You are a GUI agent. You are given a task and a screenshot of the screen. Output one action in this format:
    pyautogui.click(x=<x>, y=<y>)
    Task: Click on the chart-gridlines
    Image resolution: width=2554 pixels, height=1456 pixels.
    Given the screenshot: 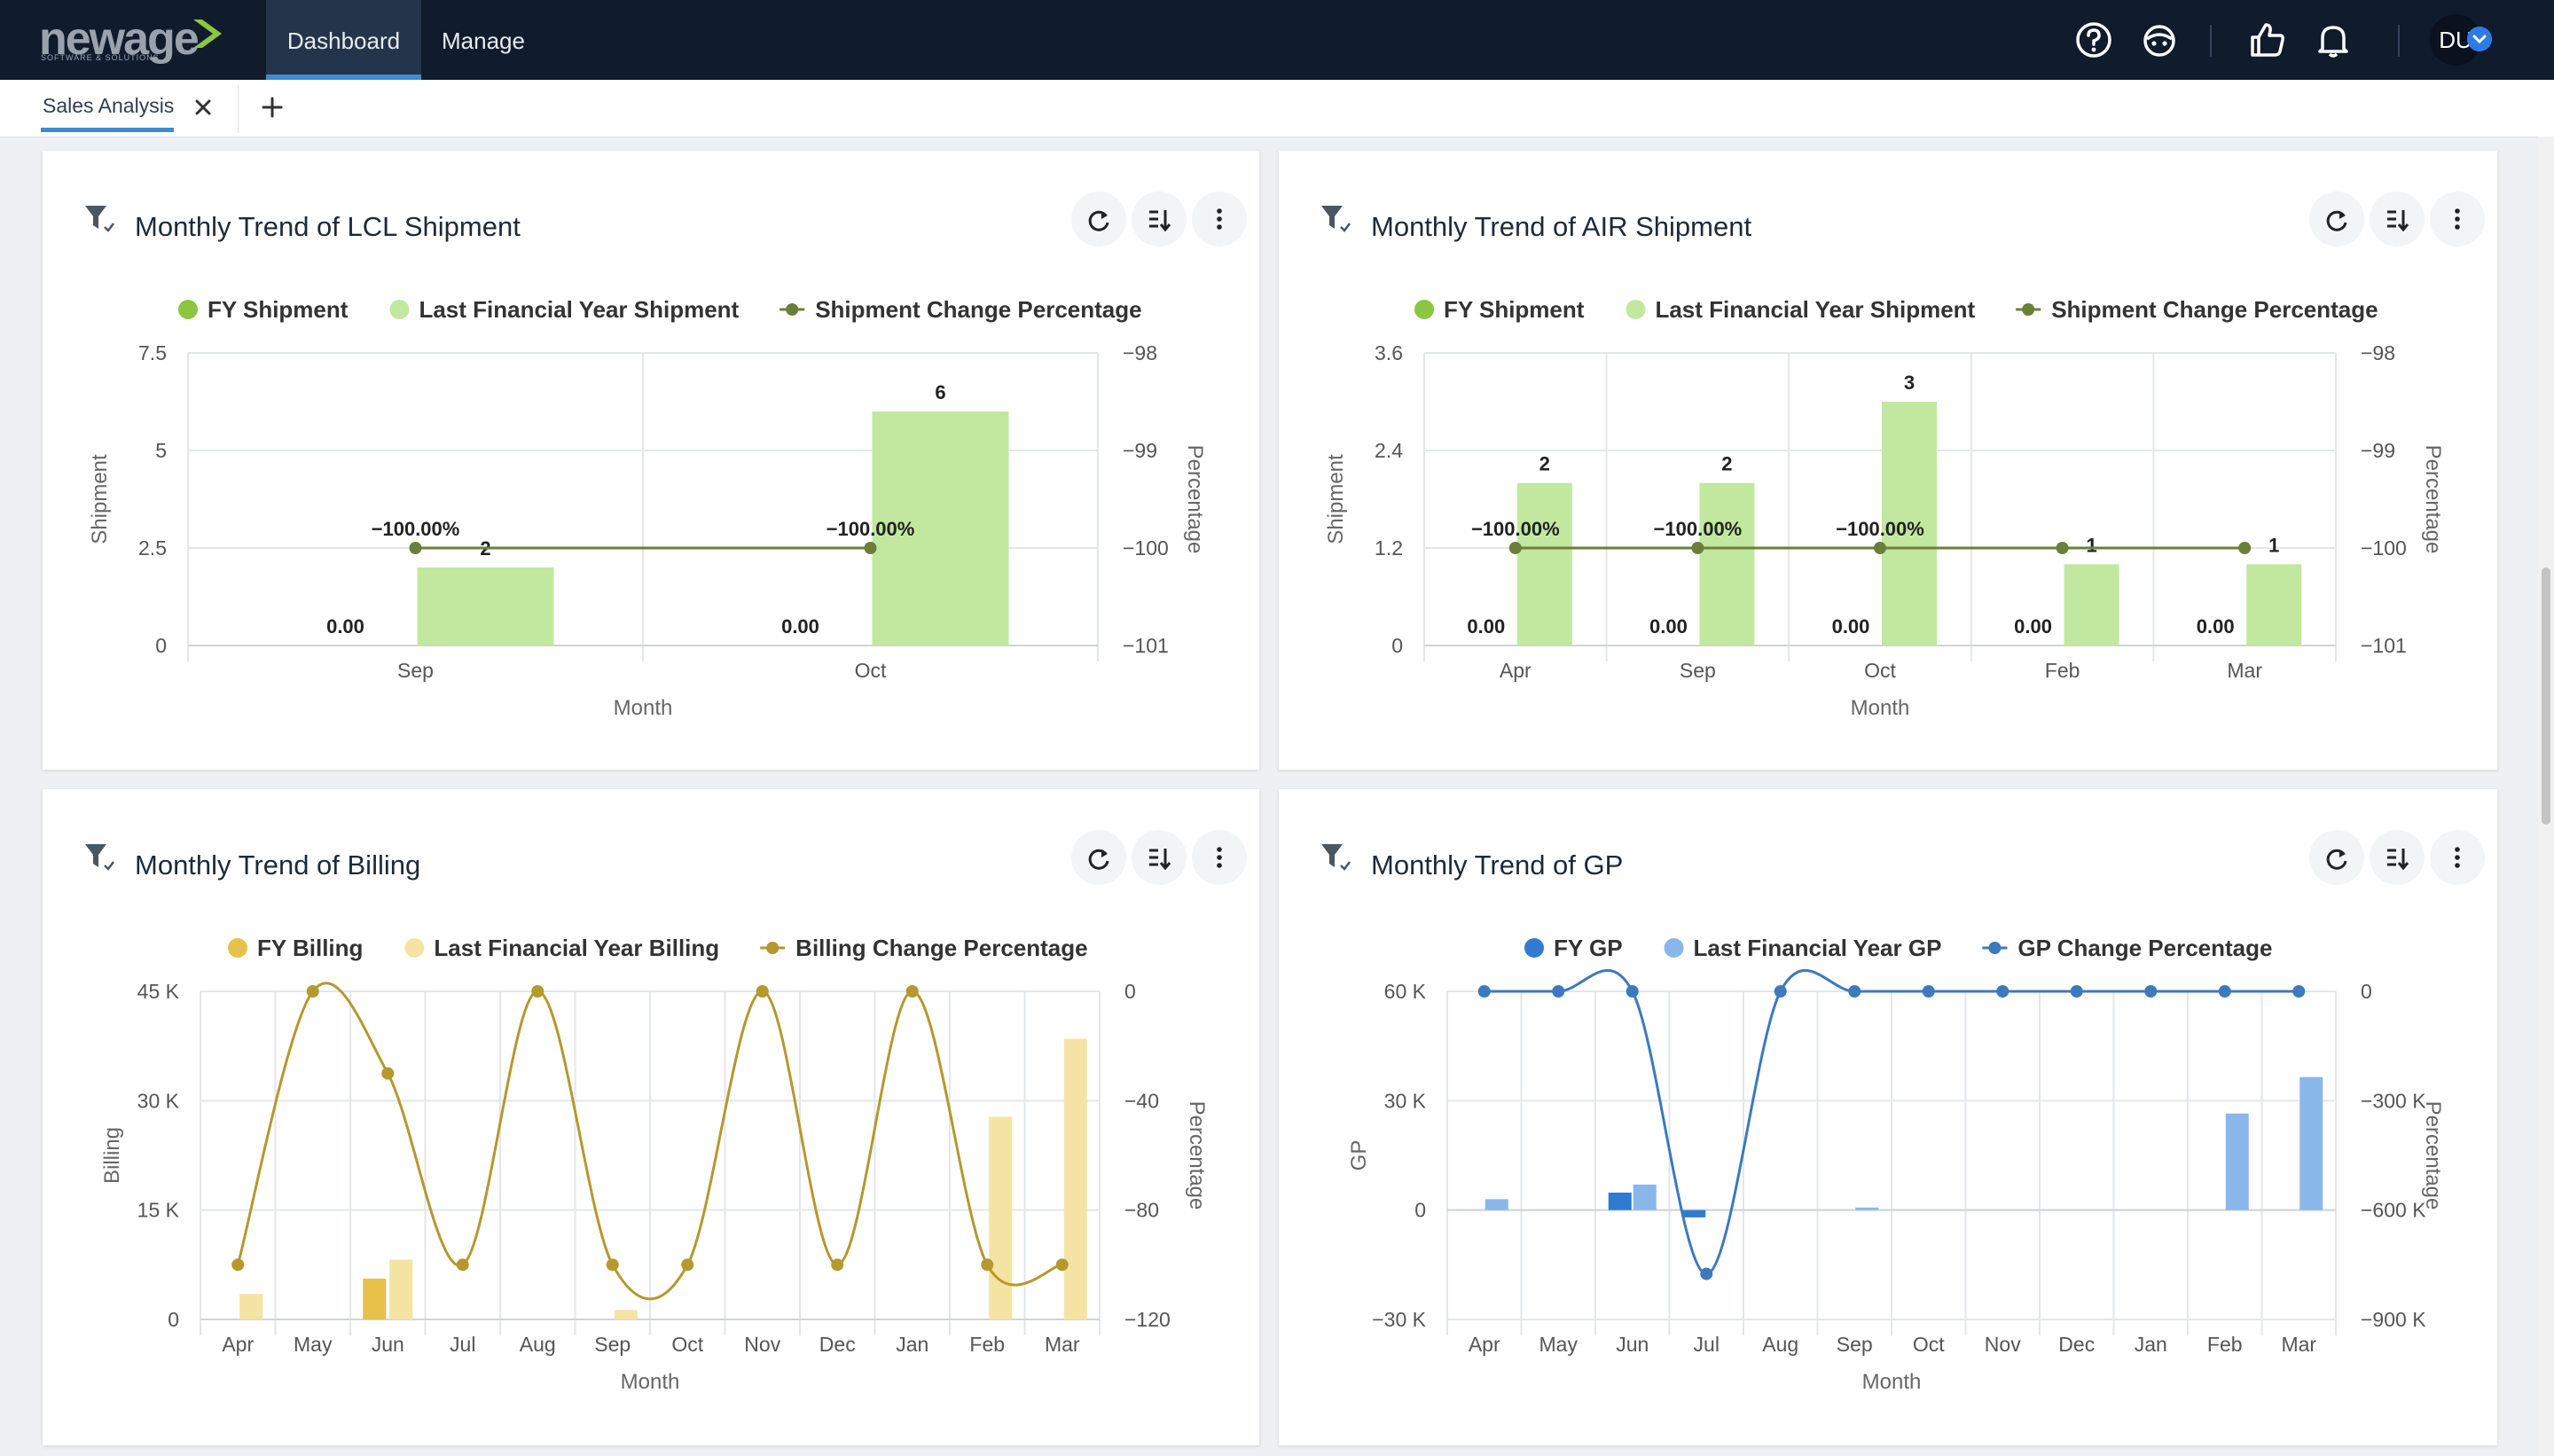 What is the action you would take?
    pyautogui.click(x=1891, y=1162)
    